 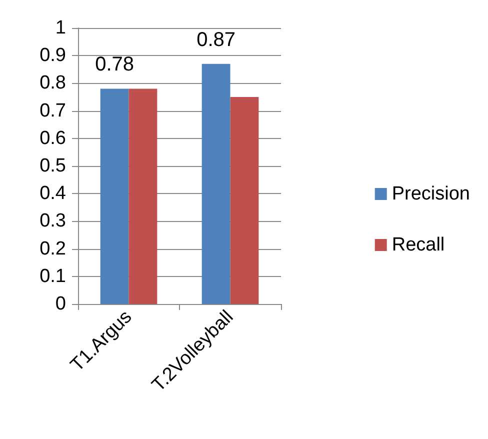 What do you see at coordinates (53, 83) in the screenshot?
I see `y-tick-label: 0.8` at bounding box center [53, 83].